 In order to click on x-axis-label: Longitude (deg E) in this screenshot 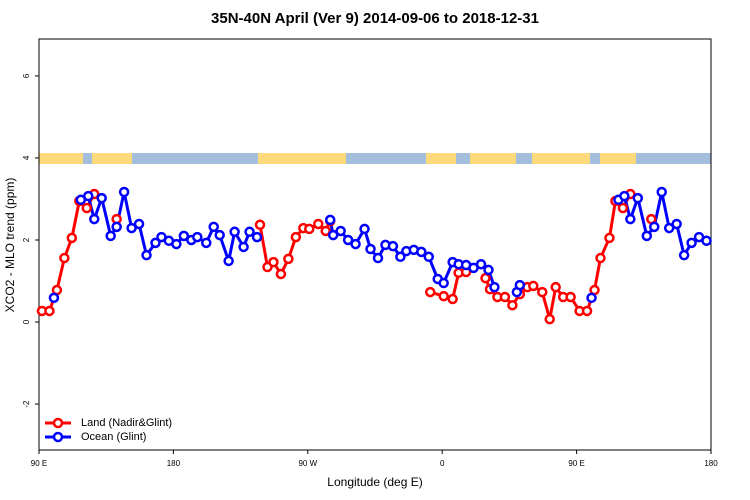, I will do `click(374, 482)`.